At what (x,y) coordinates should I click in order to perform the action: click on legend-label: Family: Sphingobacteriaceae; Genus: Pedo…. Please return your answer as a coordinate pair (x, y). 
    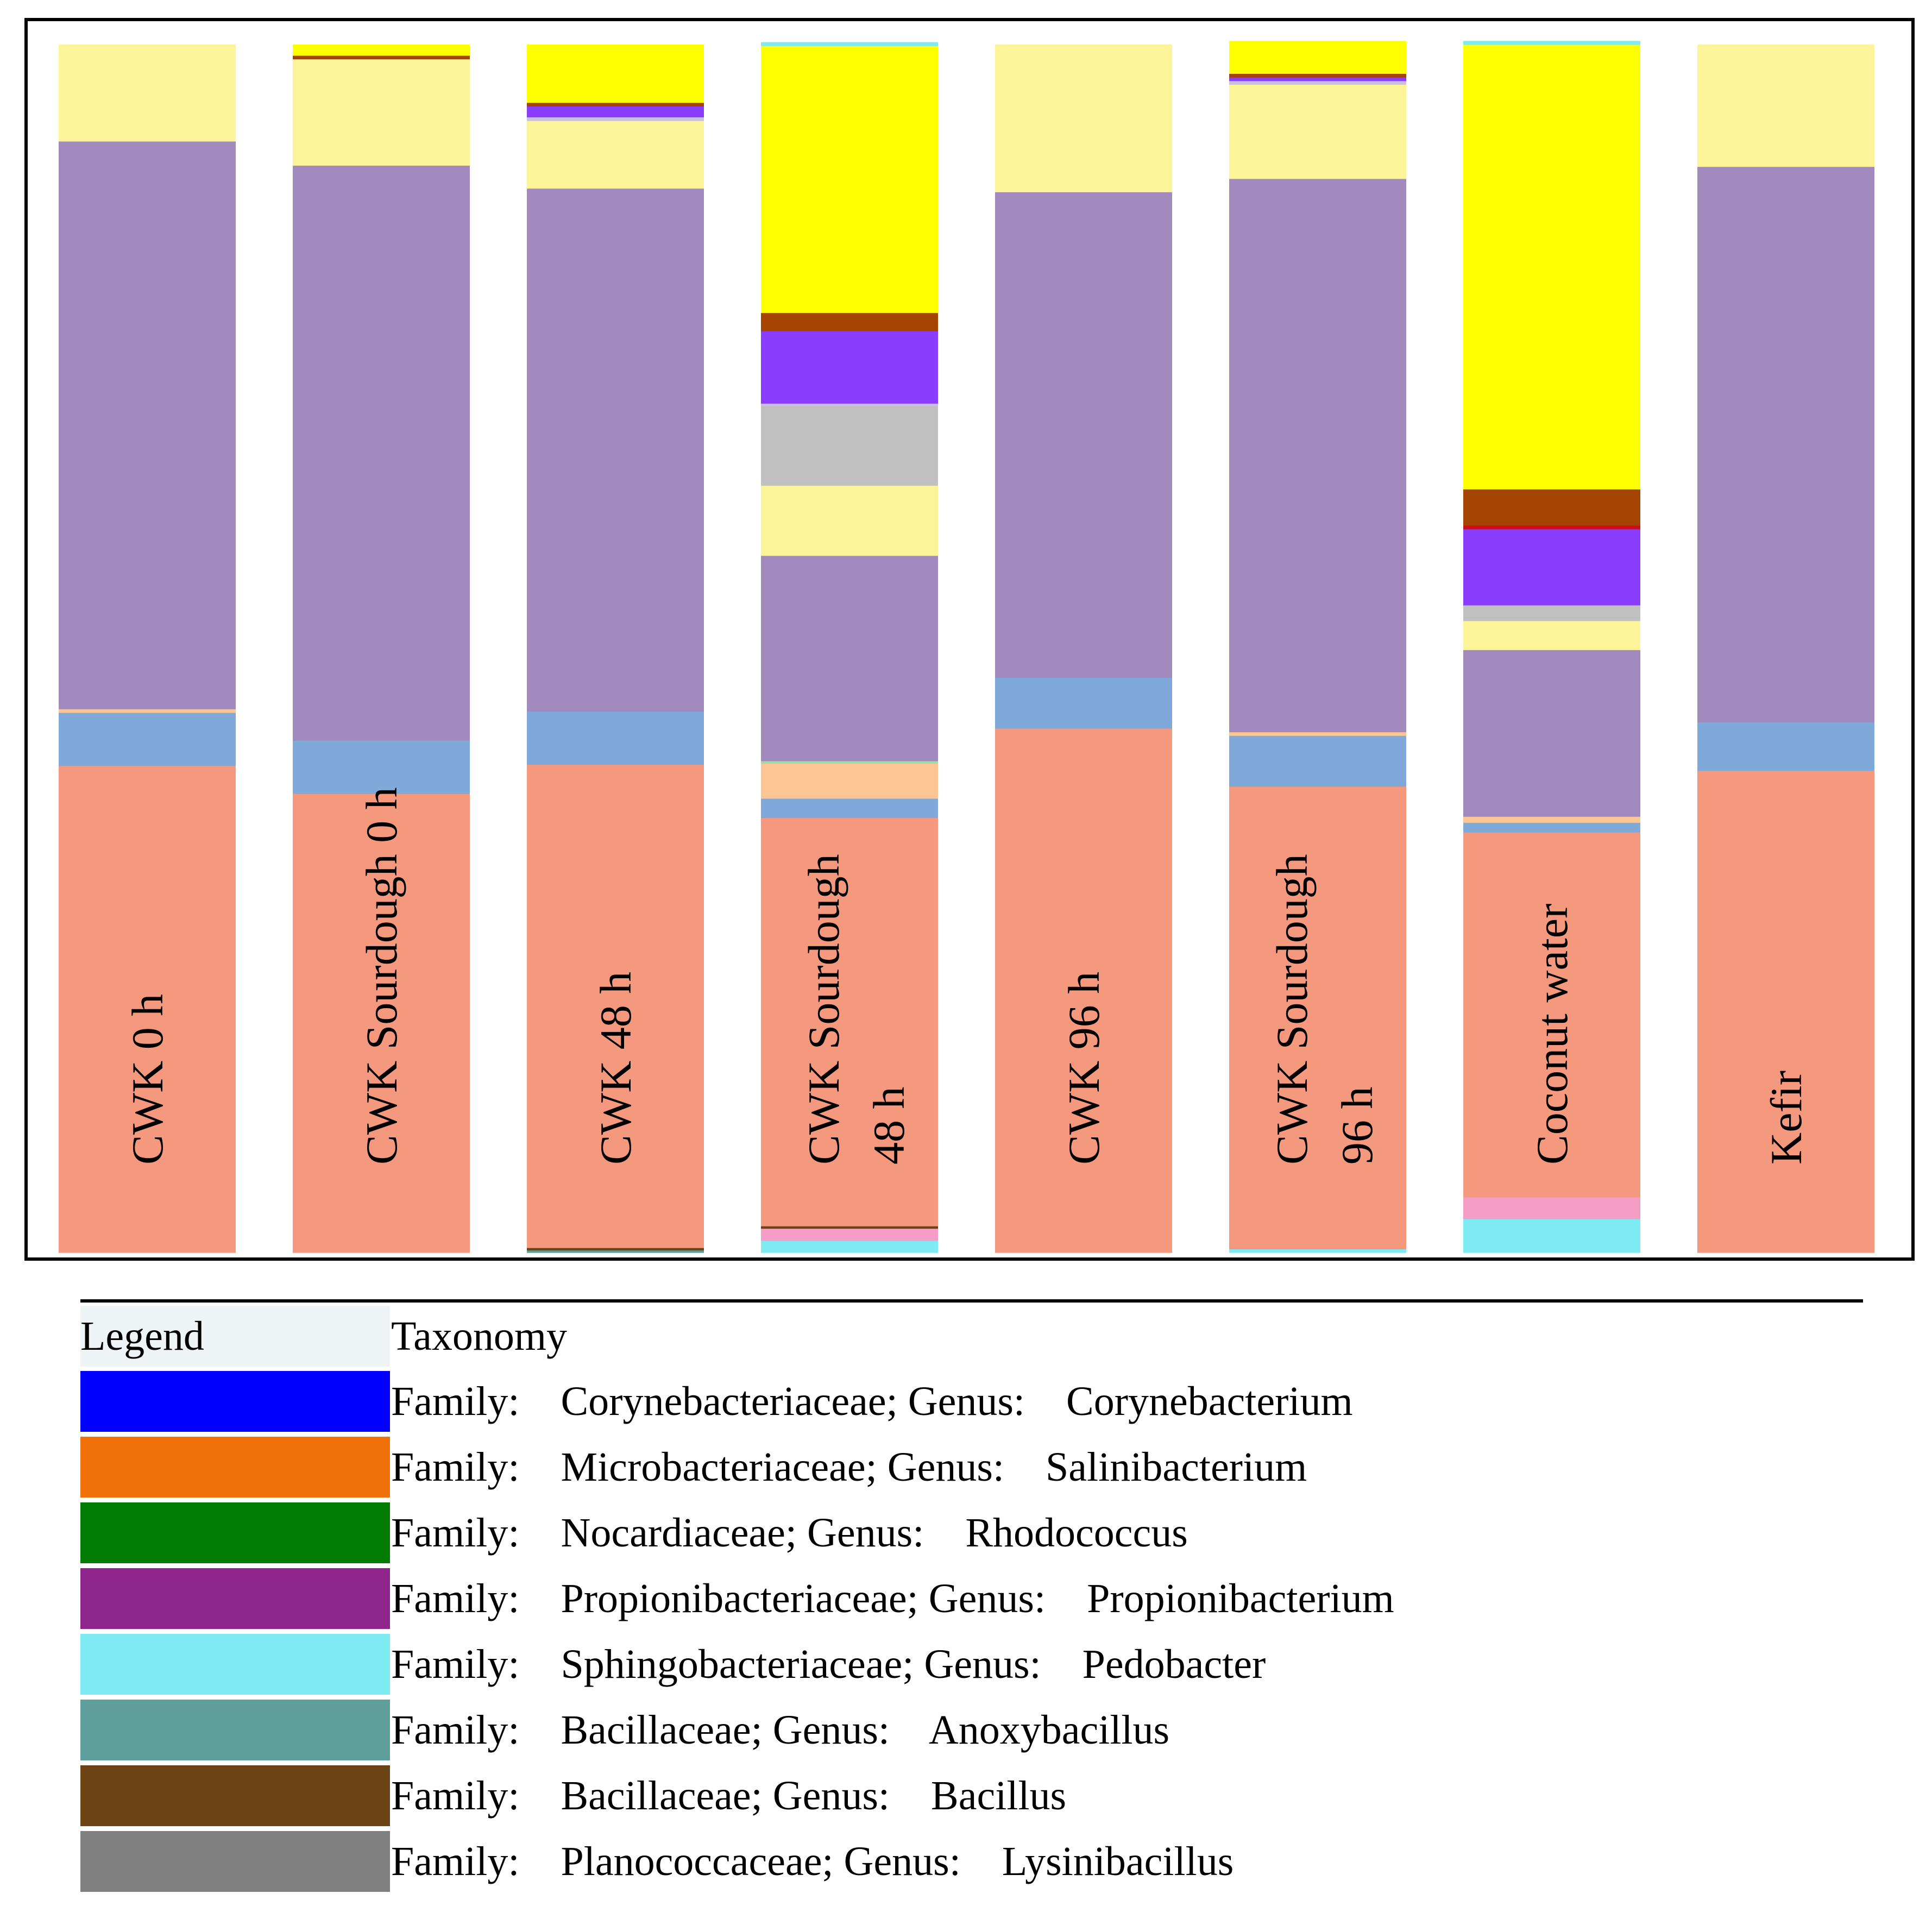
    Looking at the image, I should click on (828, 1664).